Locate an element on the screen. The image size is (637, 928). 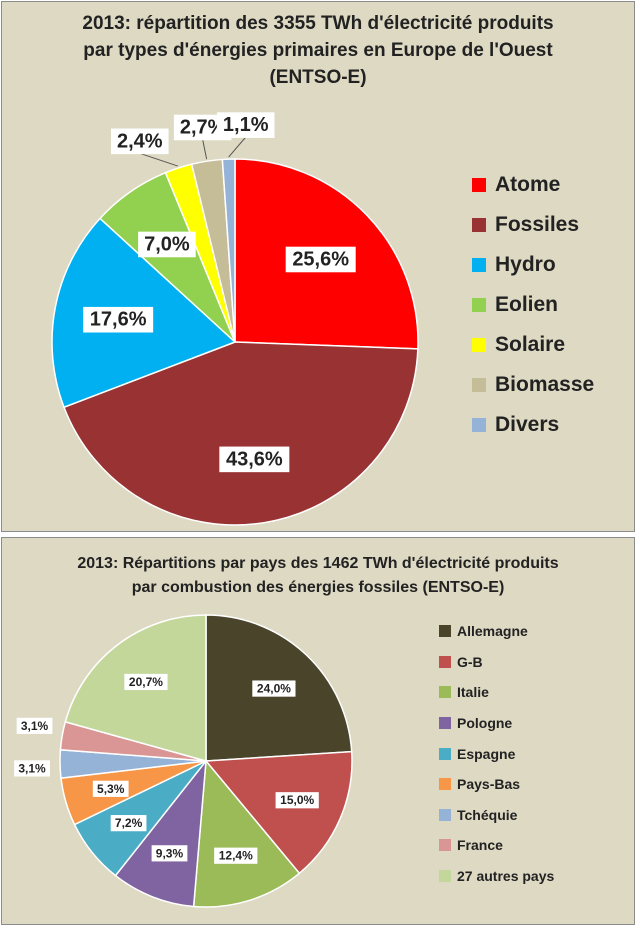
legend-item-espagne: Espagne is located at coordinates (496, 753).